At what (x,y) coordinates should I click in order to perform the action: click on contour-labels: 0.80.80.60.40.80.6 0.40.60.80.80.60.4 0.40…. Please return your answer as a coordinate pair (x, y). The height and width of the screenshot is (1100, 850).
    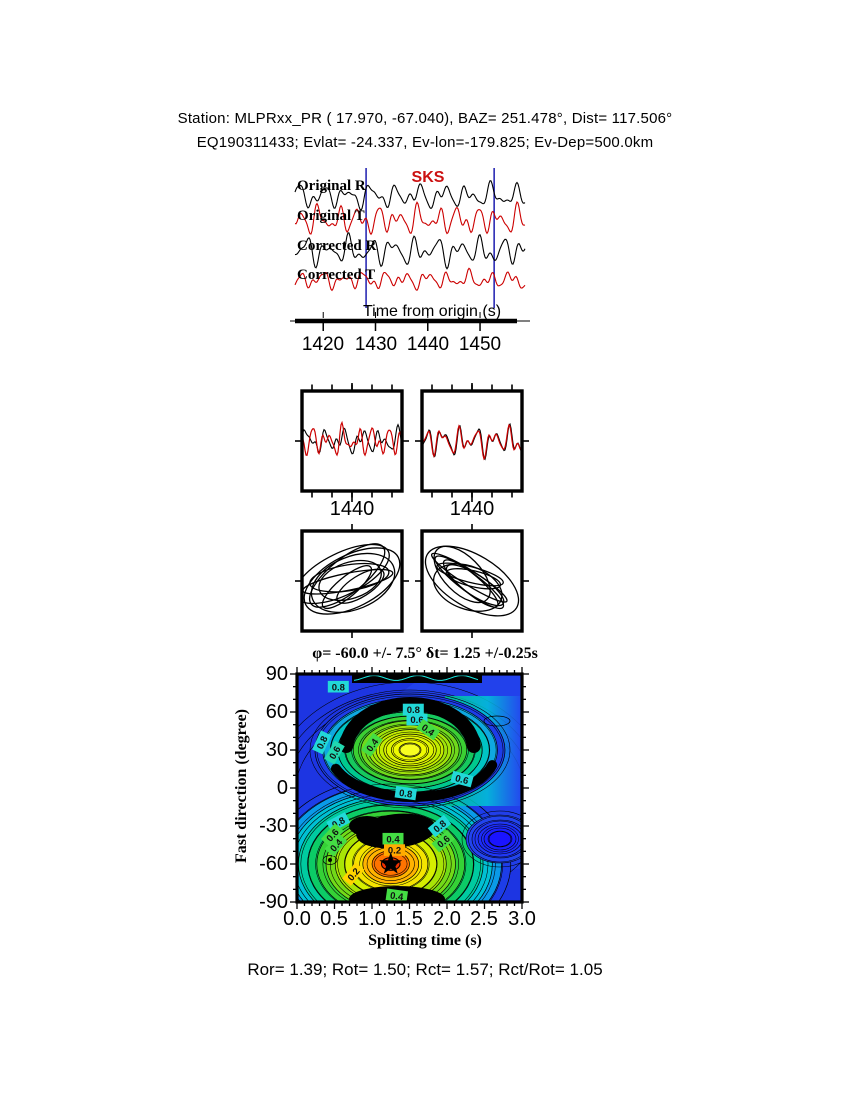
    Looking at the image, I should click on (393, 791).